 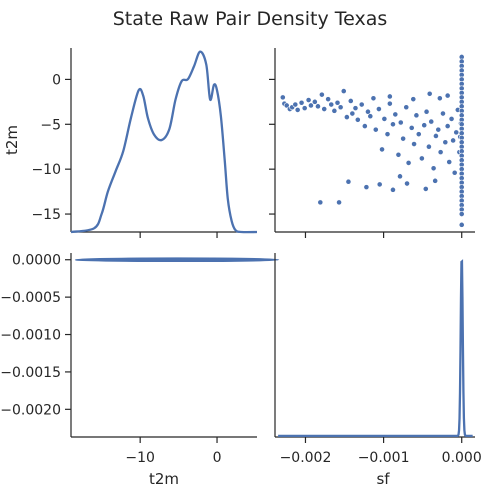 What do you see at coordinates (178, 235) in the screenshot?
I see `t2m-density-x-ticks` at bounding box center [178, 235].